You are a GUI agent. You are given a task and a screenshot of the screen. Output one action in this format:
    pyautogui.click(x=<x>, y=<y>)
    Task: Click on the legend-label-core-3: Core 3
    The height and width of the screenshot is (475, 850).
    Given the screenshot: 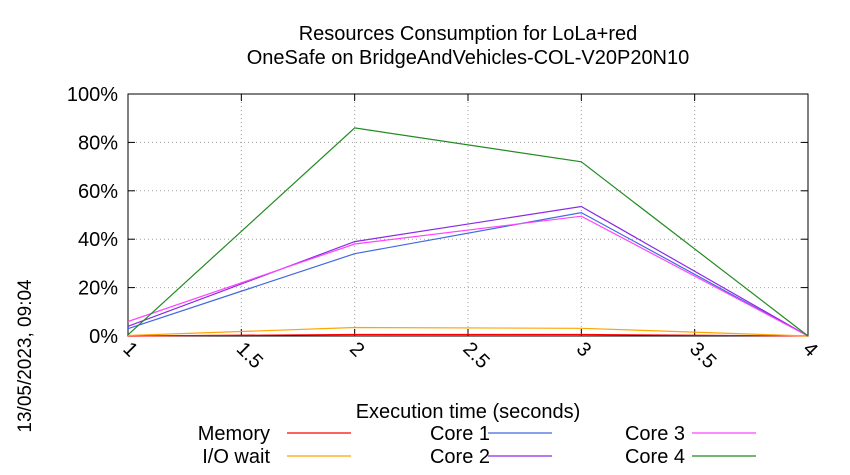 What is the action you would take?
    pyautogui.click(x=655, y=434)
    